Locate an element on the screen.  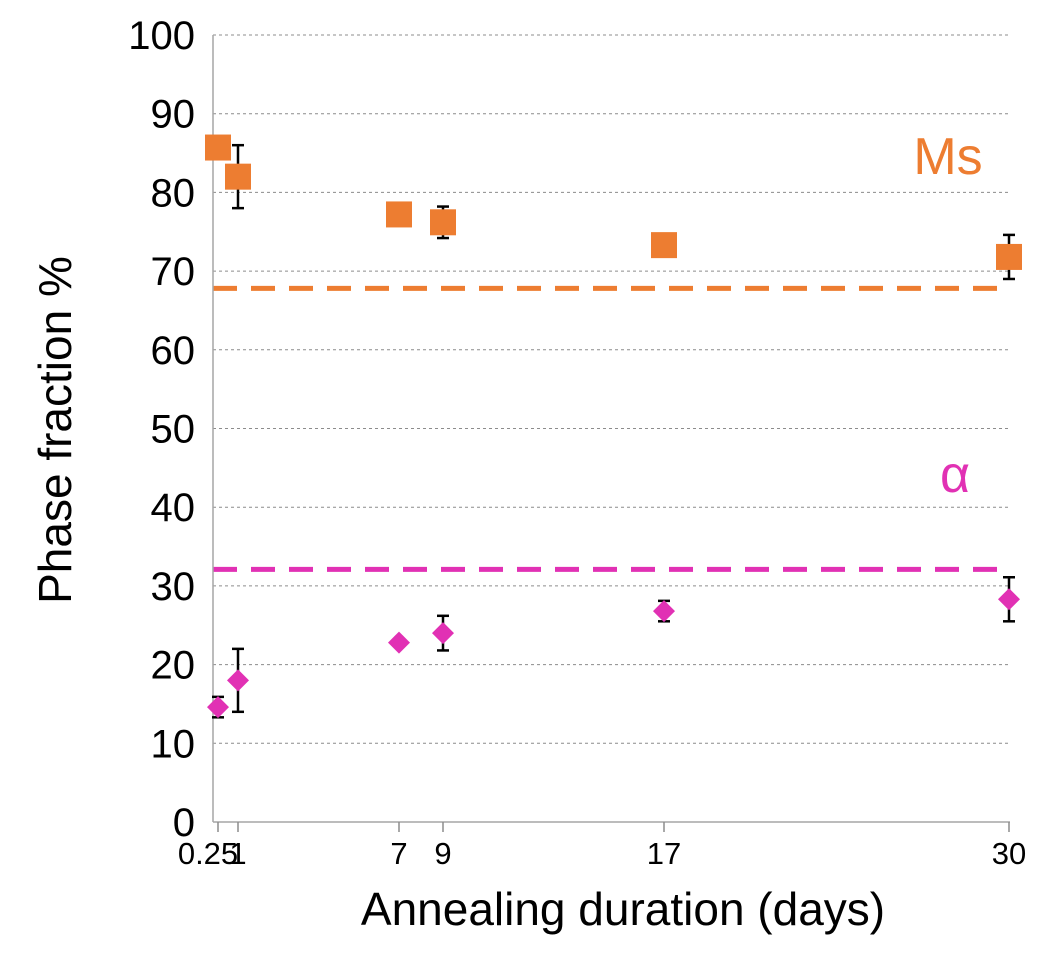
x-tick-label-1: 1 is located at coordinates (237, 853).